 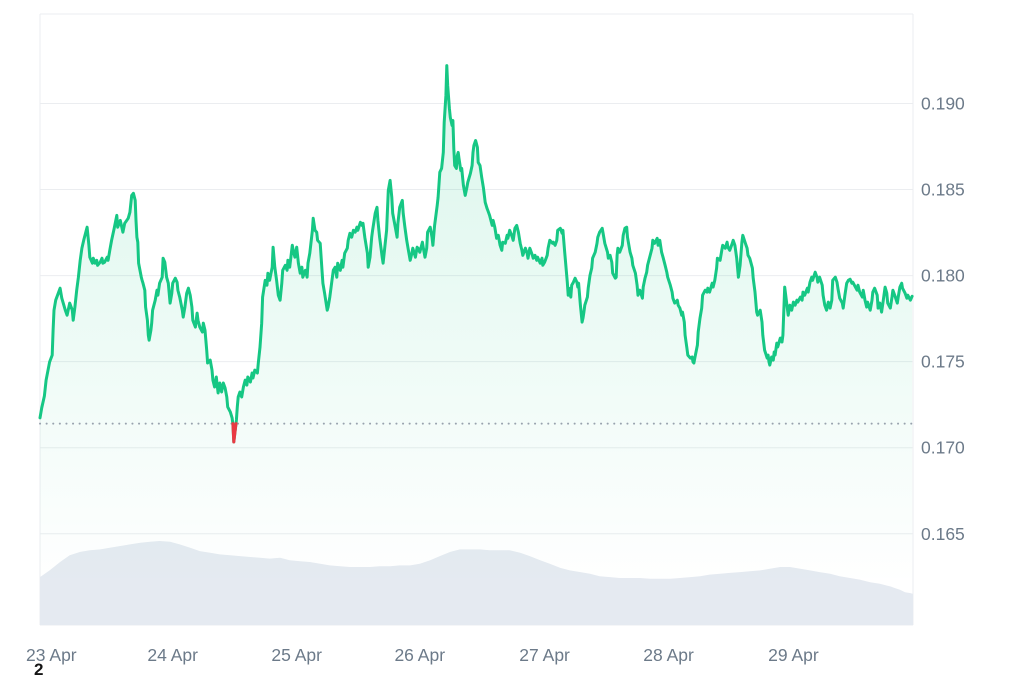 I want to click on x-axis-tick-label: 24 Apr, so click(x=172, y=655).